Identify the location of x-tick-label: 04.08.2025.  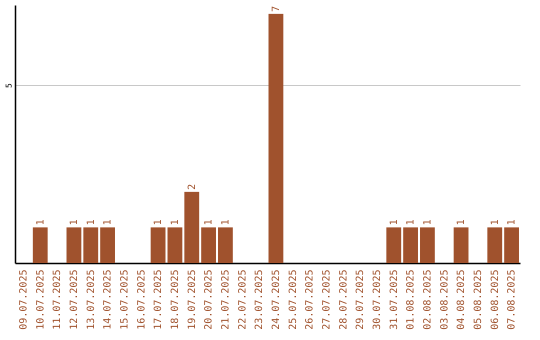
(462, 300).